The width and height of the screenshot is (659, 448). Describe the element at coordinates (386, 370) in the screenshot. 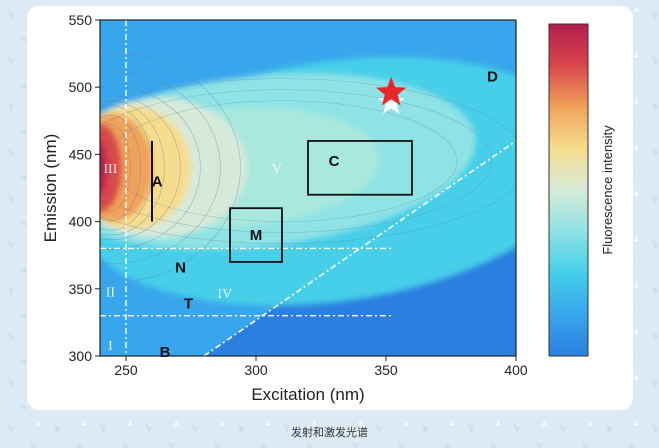

I see `x-tick-label: 350` at that location.